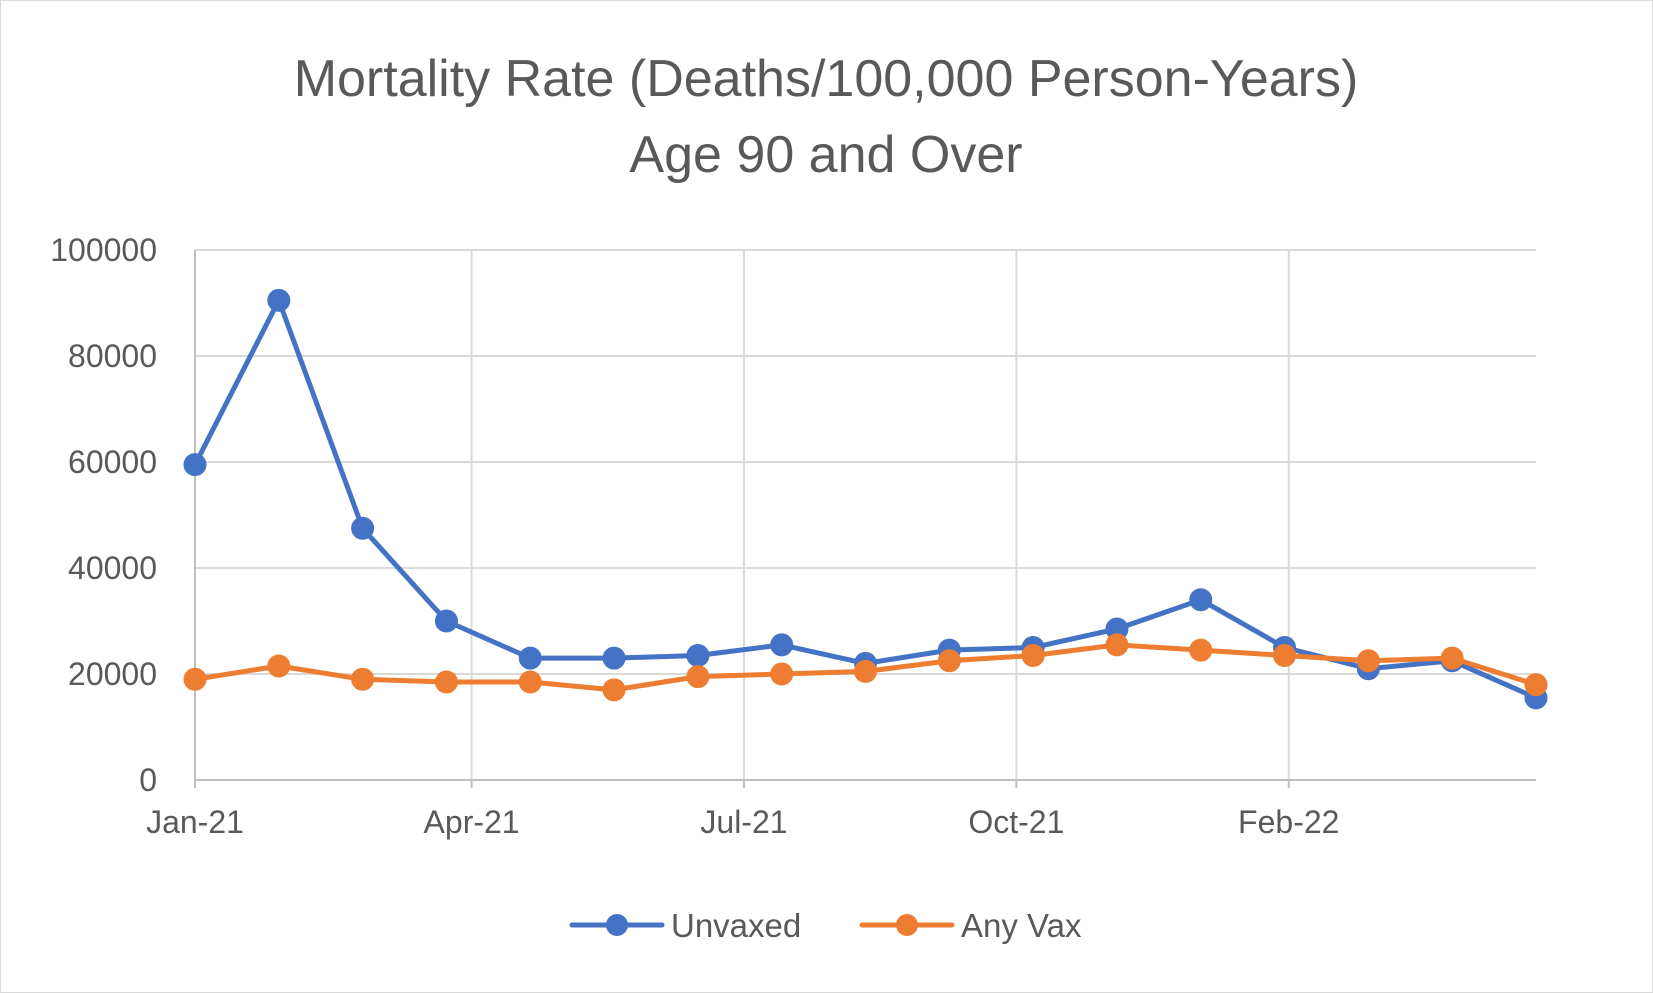 The height and width of the screenshot is (993, 1653). I want to click on y-tick-label: 40000, so click(112, 568).